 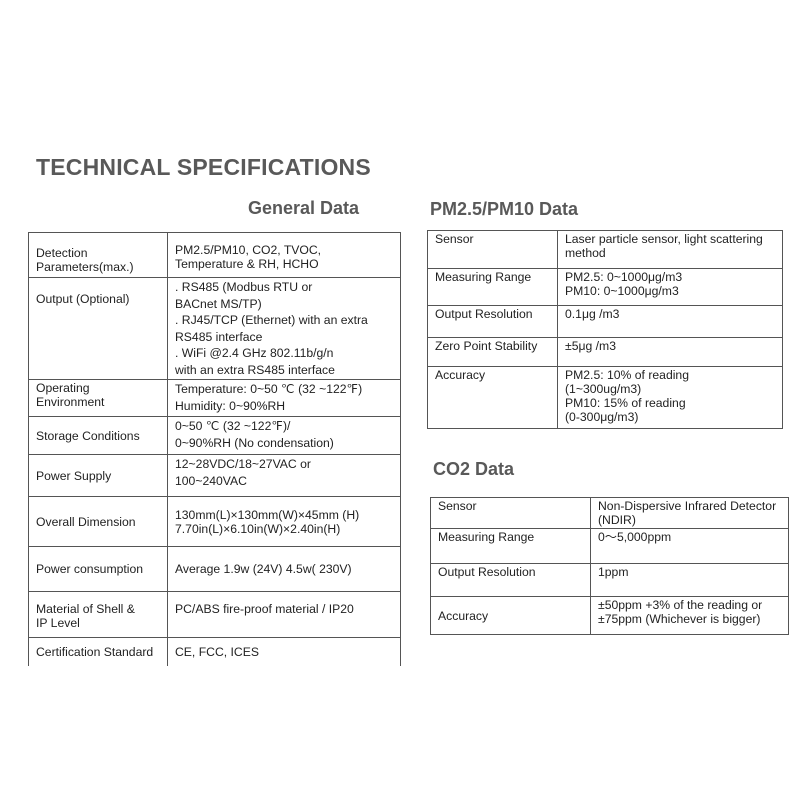 I want to click on row-value: 12~28VDC/18~27VAC or 100~240VAC, so click(x=284, y=475).